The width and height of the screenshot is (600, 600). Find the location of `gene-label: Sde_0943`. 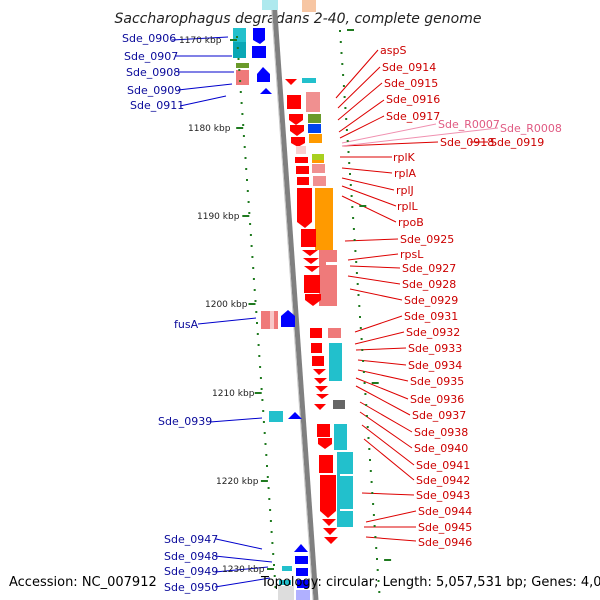

gene-label: Sde_0943 is located at coordinates (443, 495).